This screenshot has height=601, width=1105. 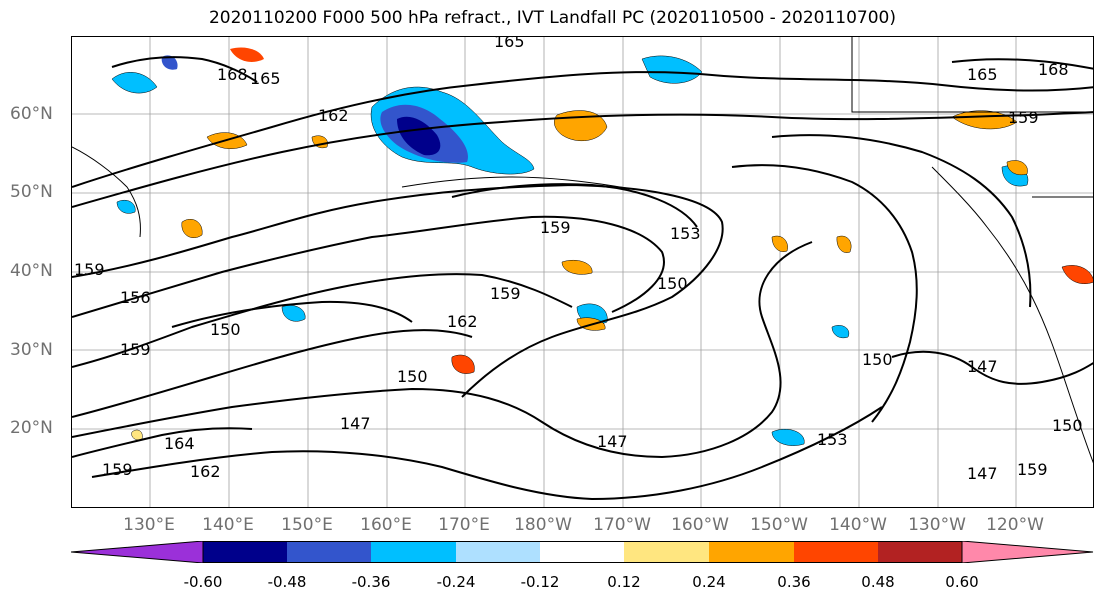 I want to click on alaska-box, so click(x=972, y=75).